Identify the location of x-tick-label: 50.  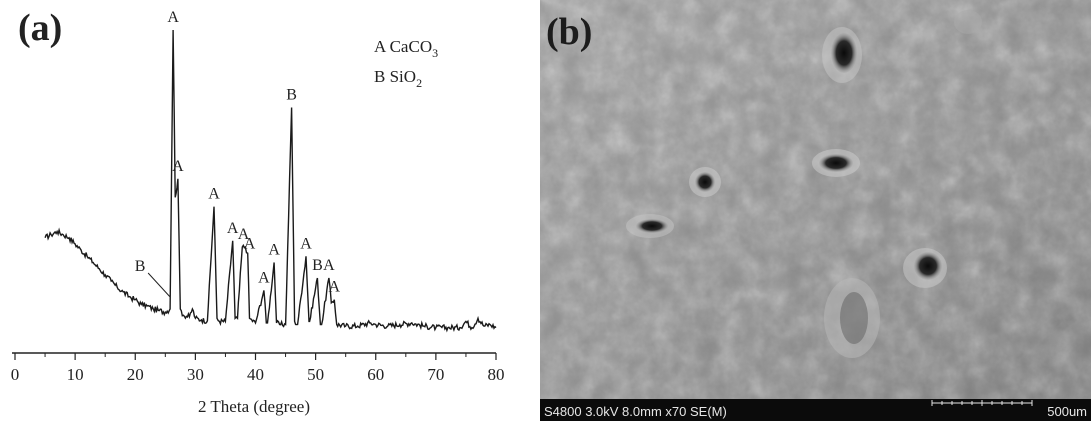
(315, 374).